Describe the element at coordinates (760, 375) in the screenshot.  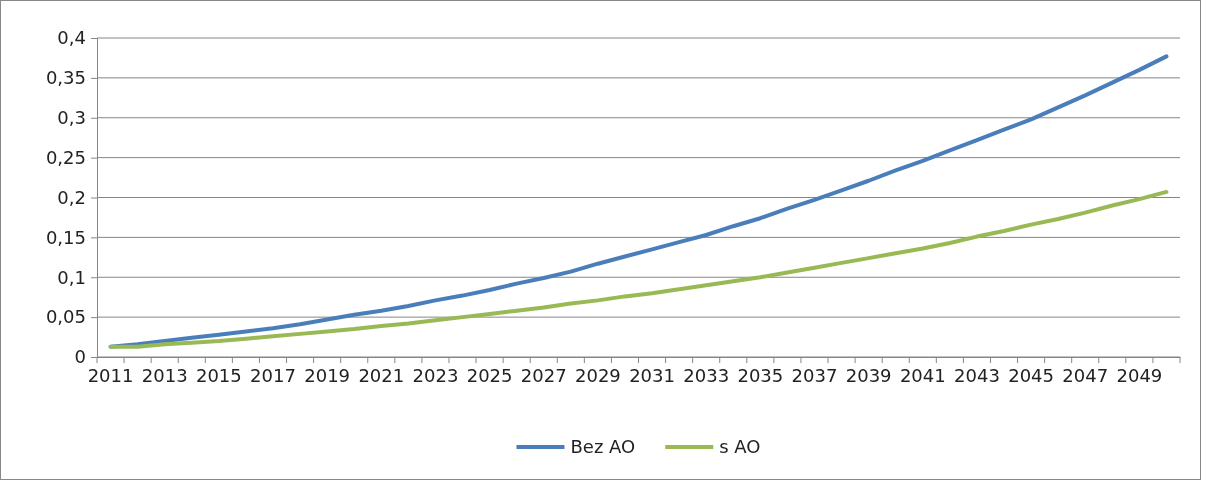
I see `x-tick-label: 2035` at that location.